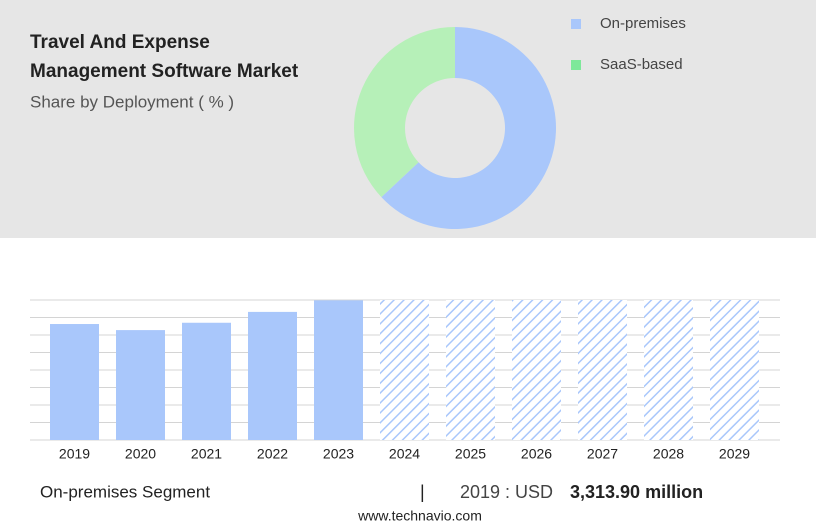  What do you see at coordinates (470, 454) in the screenshot?
I see `x-tick-label: 2025` at bounding box center [470, 454].